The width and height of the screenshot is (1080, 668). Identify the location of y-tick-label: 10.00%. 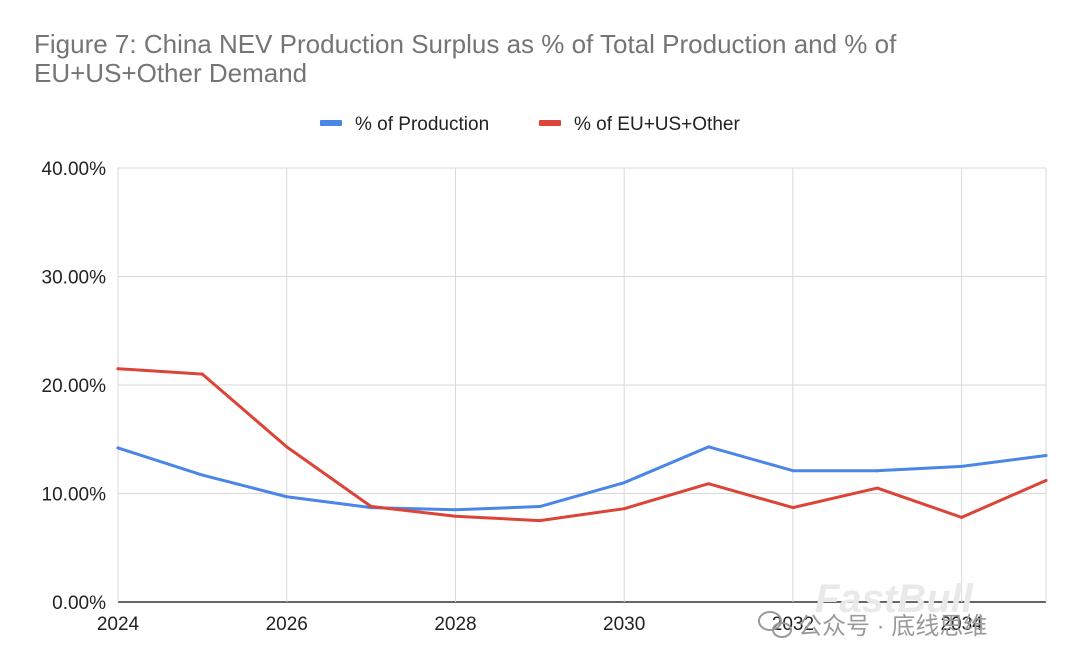
(74, 495).